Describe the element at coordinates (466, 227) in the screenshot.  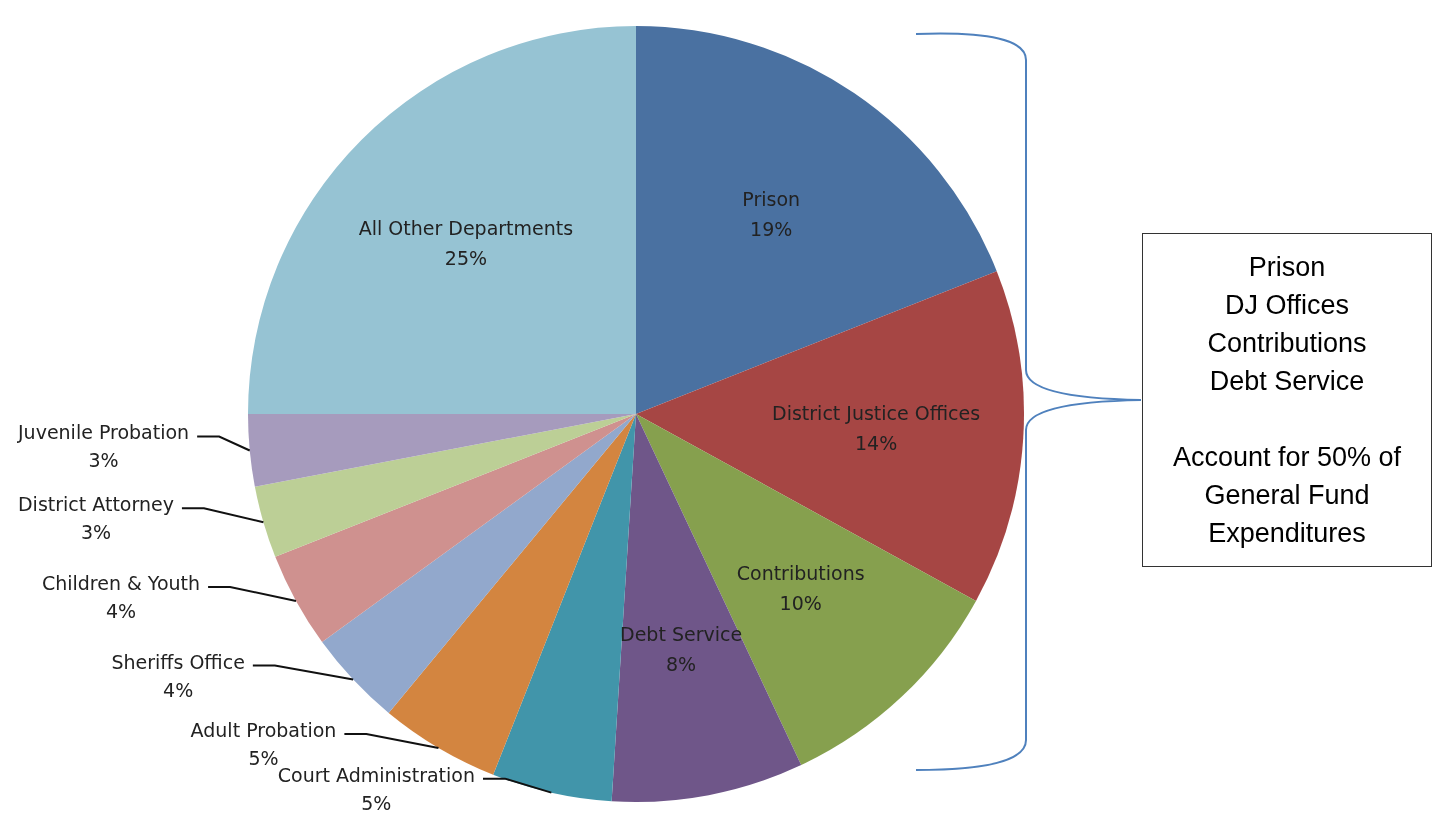
I see `slice-label: All Other Departments` at that location.